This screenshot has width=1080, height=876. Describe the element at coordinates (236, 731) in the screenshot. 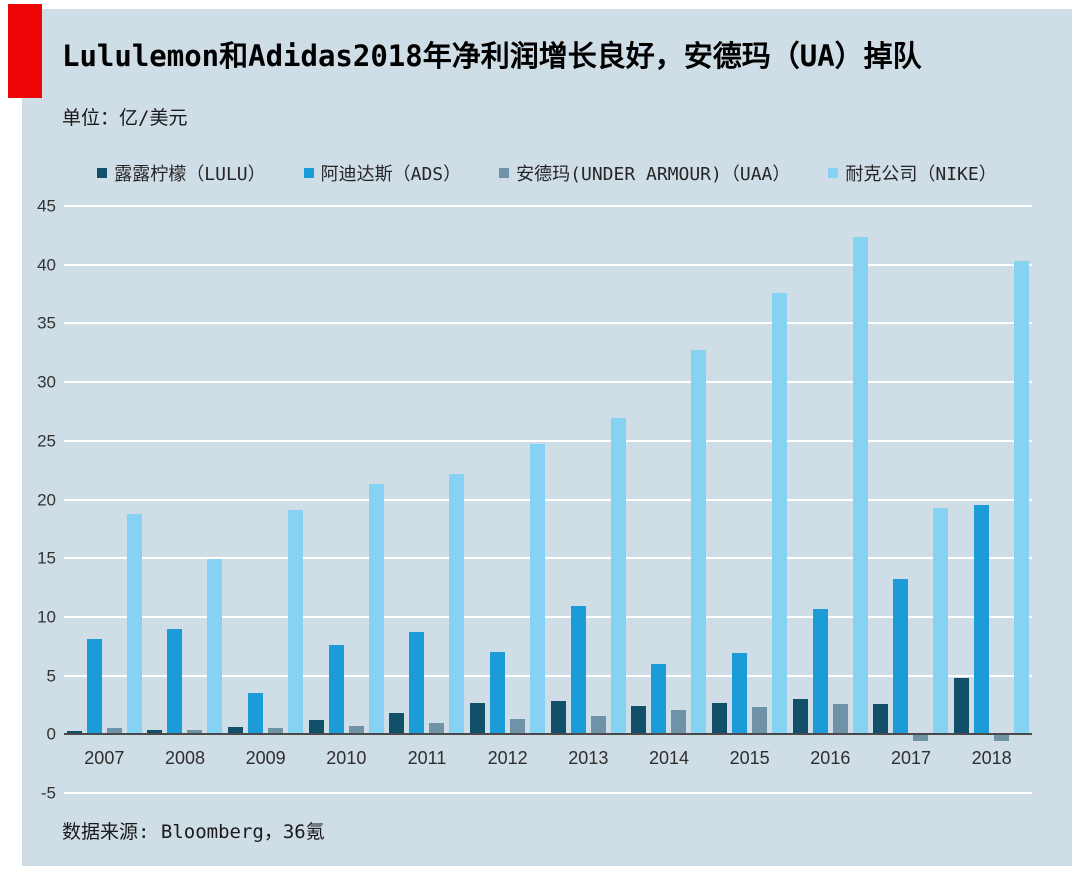

I see `bar-series1-2009` at that location.